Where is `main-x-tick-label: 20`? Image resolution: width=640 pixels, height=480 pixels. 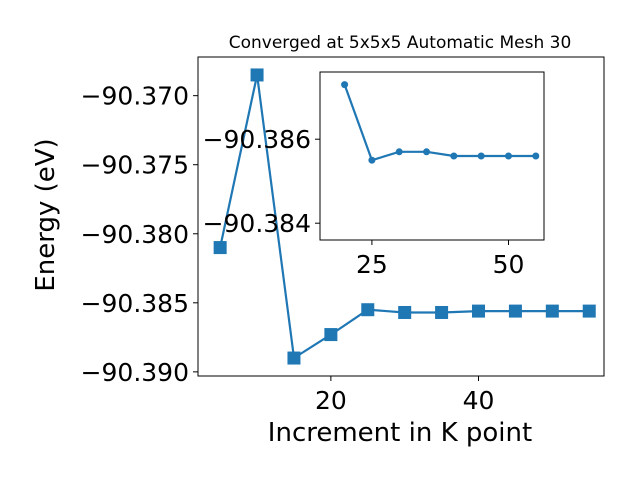
main-x-tick-label: 20 is located at coordinates (331, 400).